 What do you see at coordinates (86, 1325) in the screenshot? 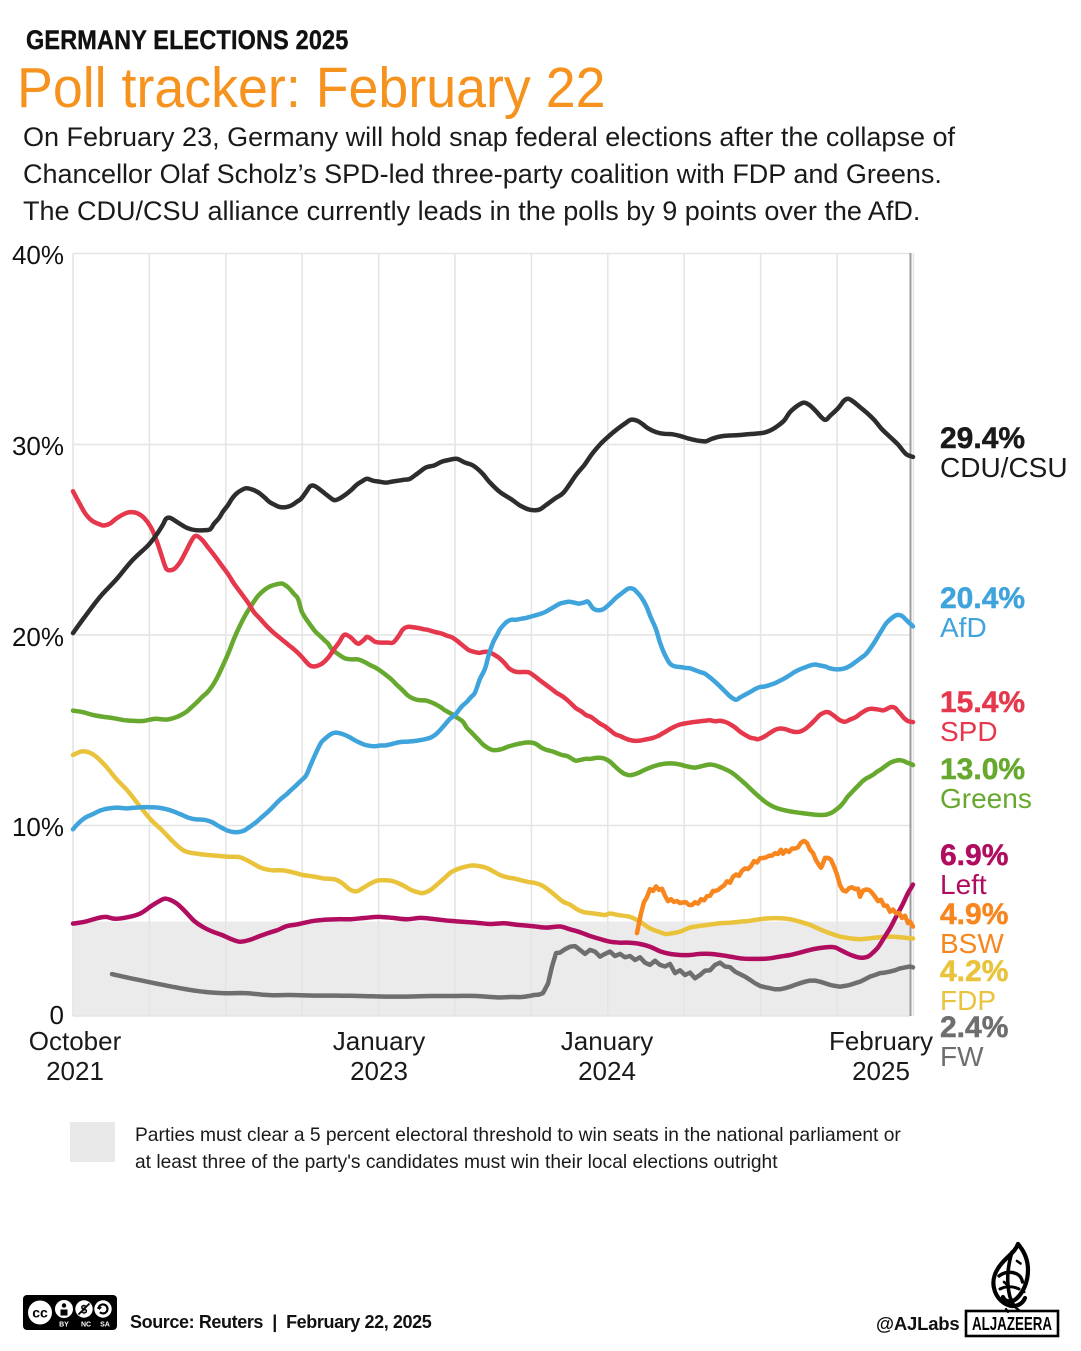
I see `svg-text: NC` at bounding box center [86, 1325].